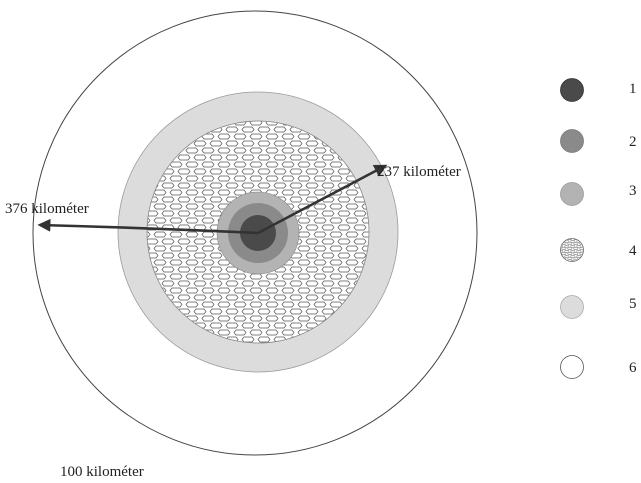 The height and width of the screenshot is (483, 641). Describe the element at coordinates (212, 199) in the screenshot. I see `radius-arrows` at that location.